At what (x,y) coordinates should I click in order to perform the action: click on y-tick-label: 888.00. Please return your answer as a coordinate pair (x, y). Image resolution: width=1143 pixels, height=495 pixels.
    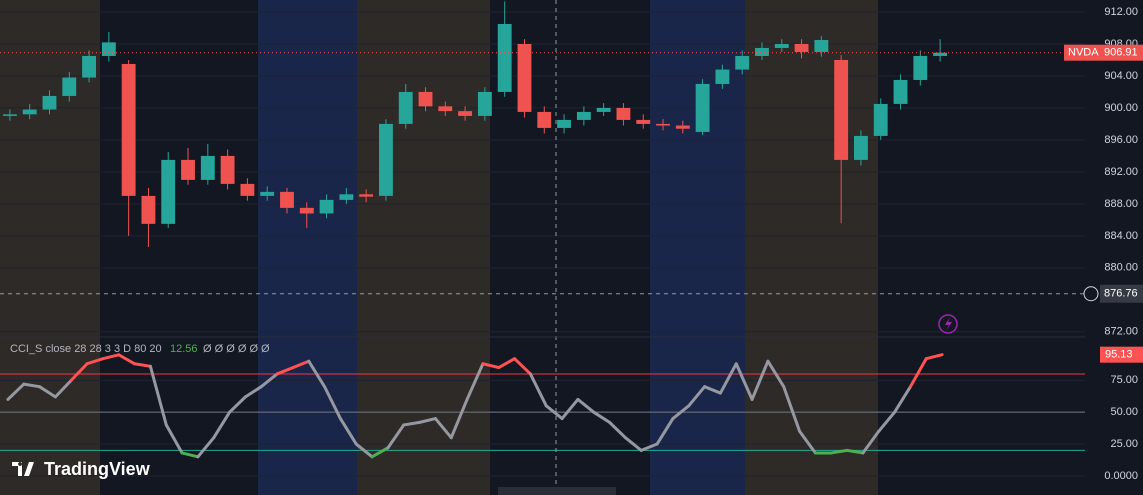
    Looking at the image, I should click on (1121, 204).